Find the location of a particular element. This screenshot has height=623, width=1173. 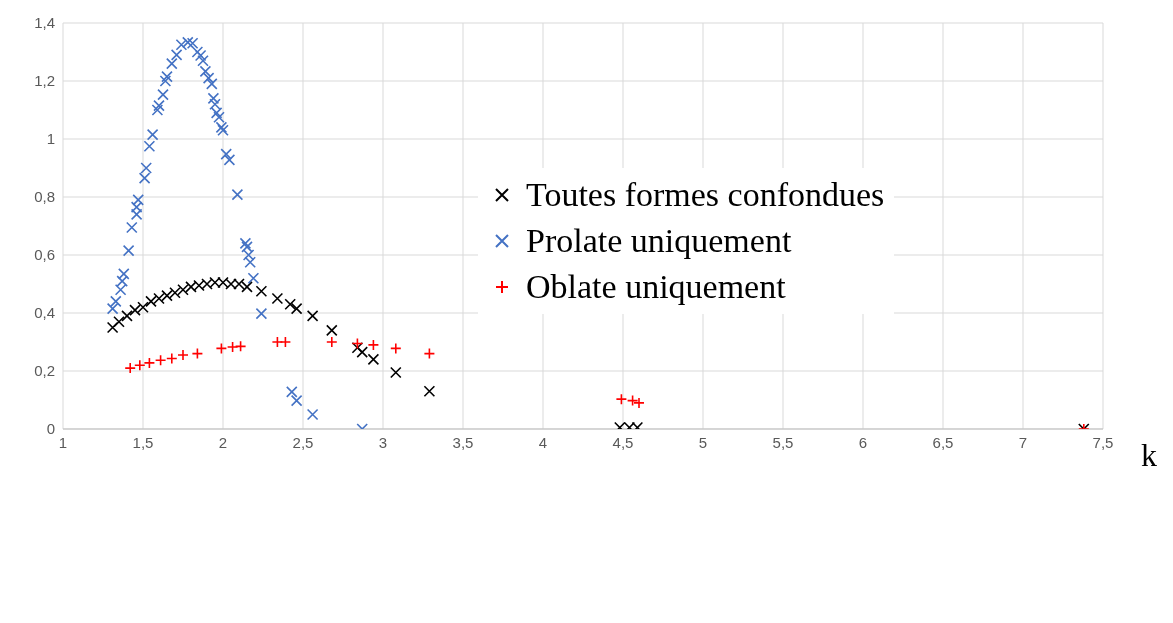

x-tick-label: 5 is located at coordinates (703, 442).